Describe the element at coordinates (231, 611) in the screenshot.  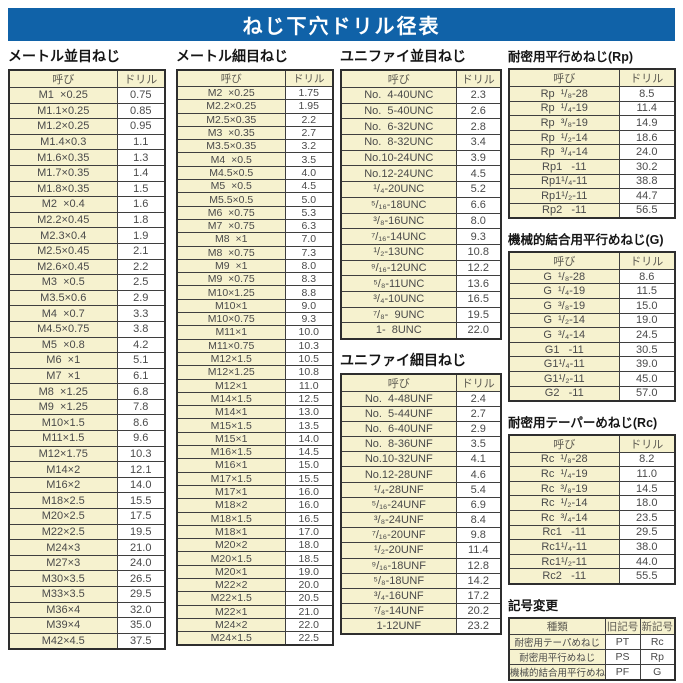
I see `thread-name-cell: M22×1` at that location.